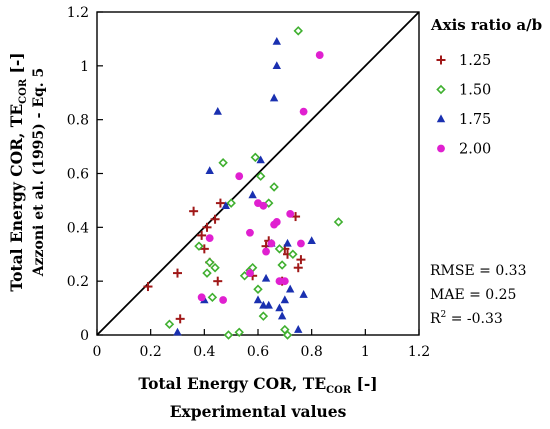 The image size is (550, 429). What do you see at coordinates (78, 175) in the screenshot?
I see `y-tick-label: 0.6` at bounding box center [78, 175].